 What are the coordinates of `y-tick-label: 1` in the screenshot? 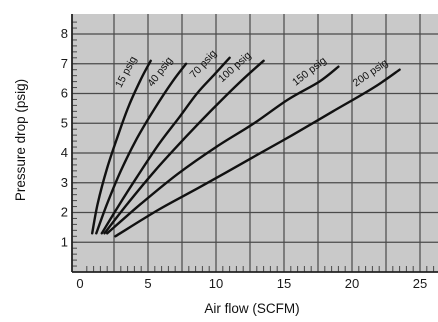 It's located at (64, 241).